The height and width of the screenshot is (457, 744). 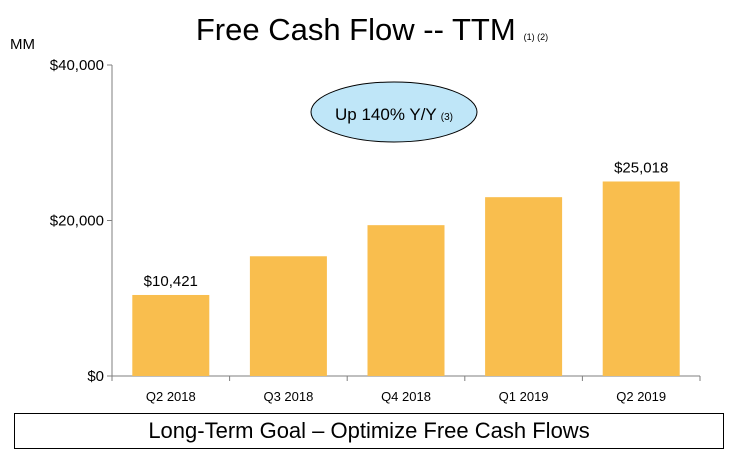 What do you see at coordinates (406, 396) in the screenshot?
I see `x-tick-label: Q4 2018` at bounding box center [406, 396].